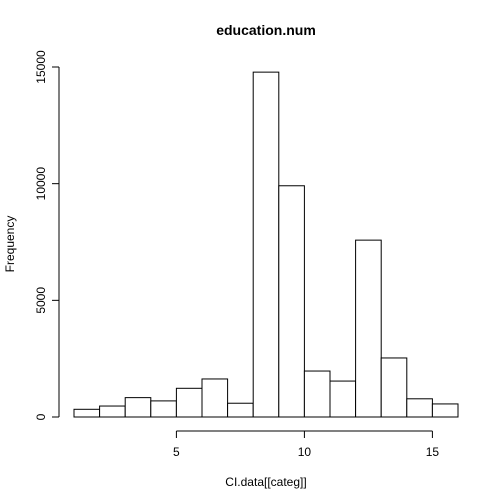 The height and width of the screenshot is (504, 504). Describe the element at coordinates (305, 452) in the screenshot. I see `x-tick-label: 10` at that location.